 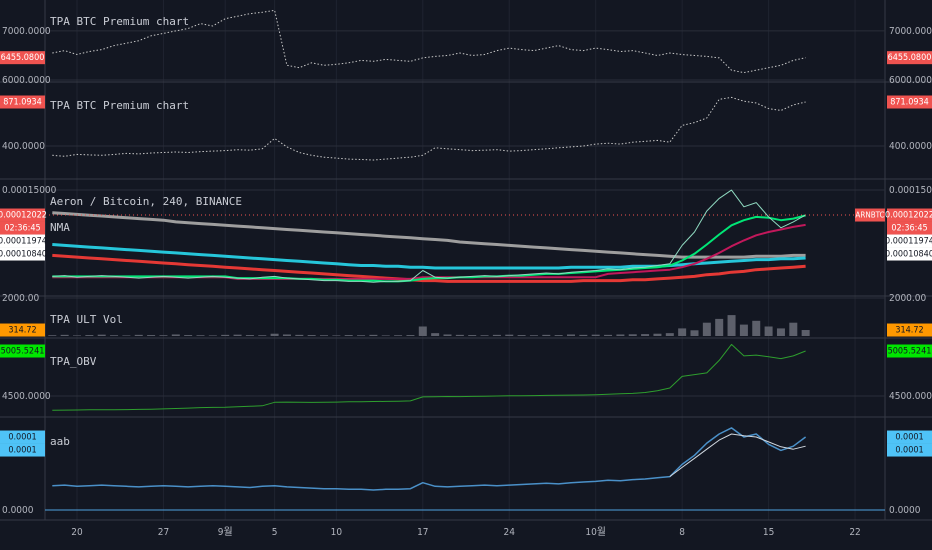 I want to click on price-tag-label: 0.00011974, so click(x=908, y=242).